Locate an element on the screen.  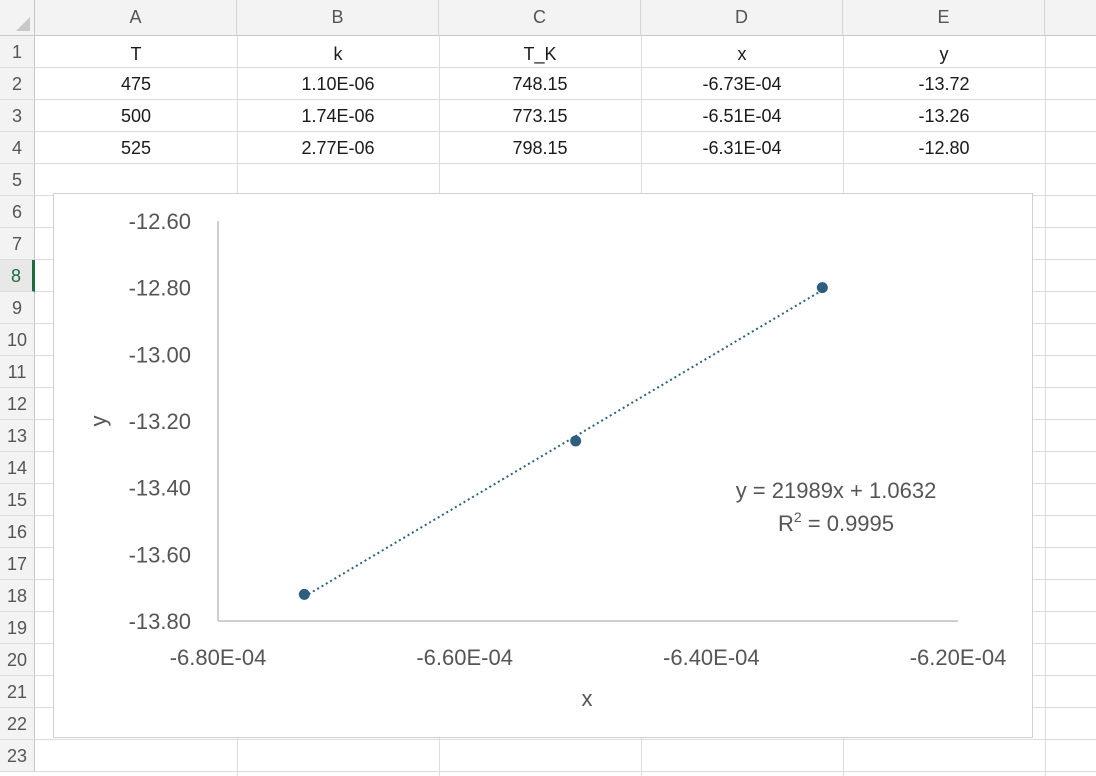
row-header-23: 23 is located at coordinates (17, 756).